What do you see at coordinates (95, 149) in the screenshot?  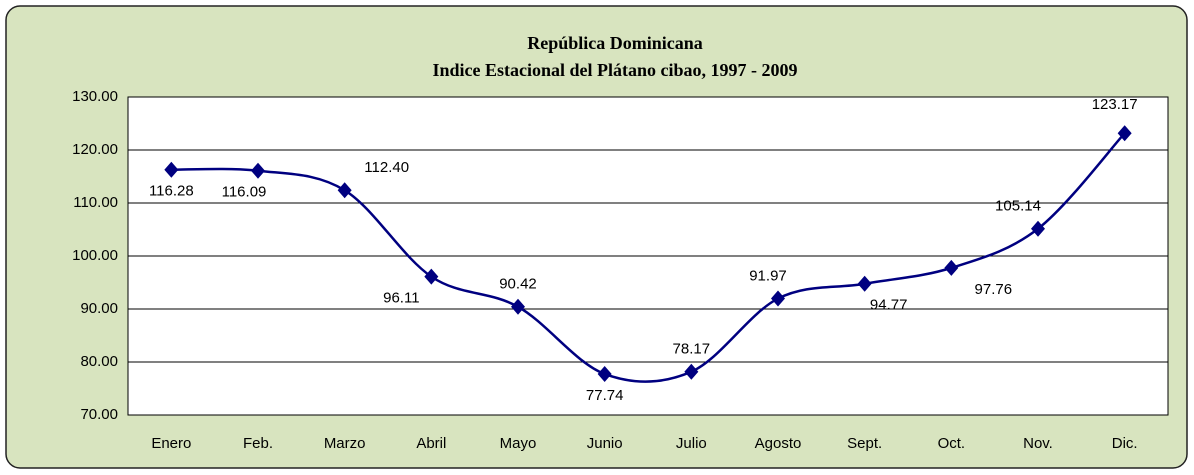 I see `y-tick-label: 120.00` at bounding box center [95, 149].